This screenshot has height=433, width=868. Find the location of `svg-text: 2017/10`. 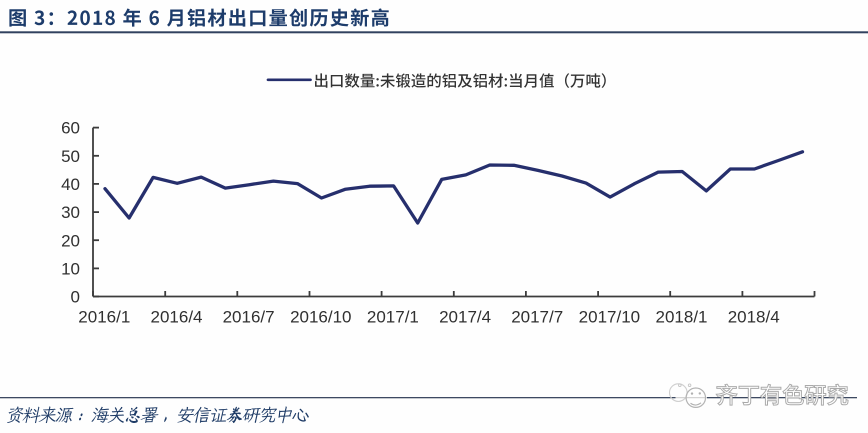

svg-text: 2017/10 is located at coordinates (609, 316).